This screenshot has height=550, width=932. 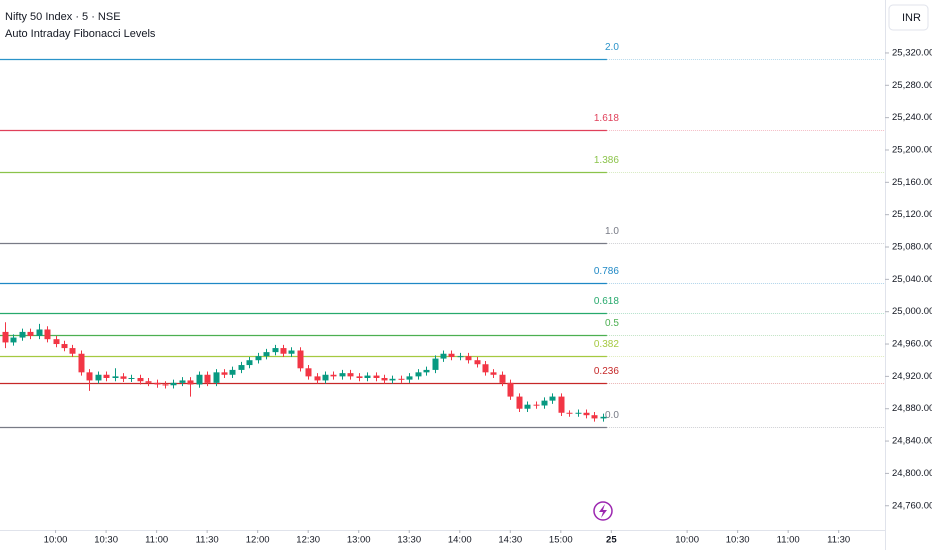 I want to click on event-bolt, so click(x=603, y=511).